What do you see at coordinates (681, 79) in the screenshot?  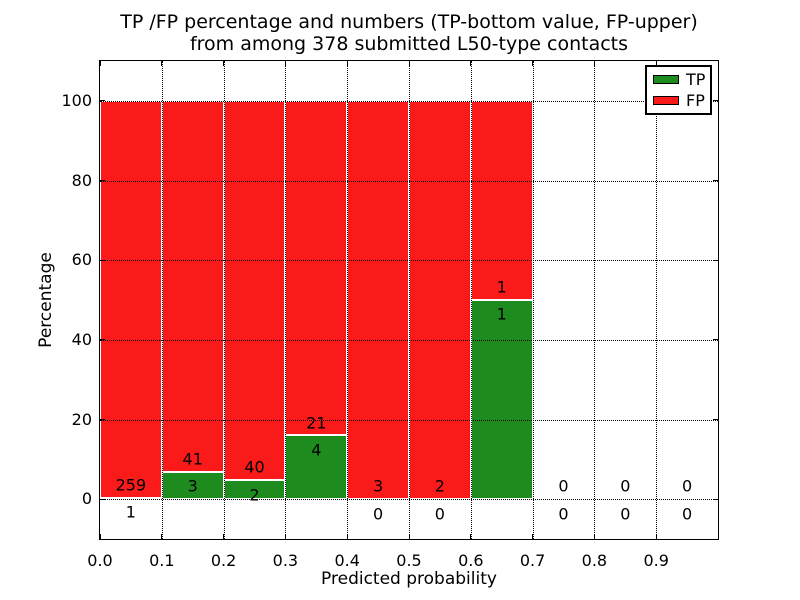 I see `legend-item-tp: TP` at bounding box center [681, 79].